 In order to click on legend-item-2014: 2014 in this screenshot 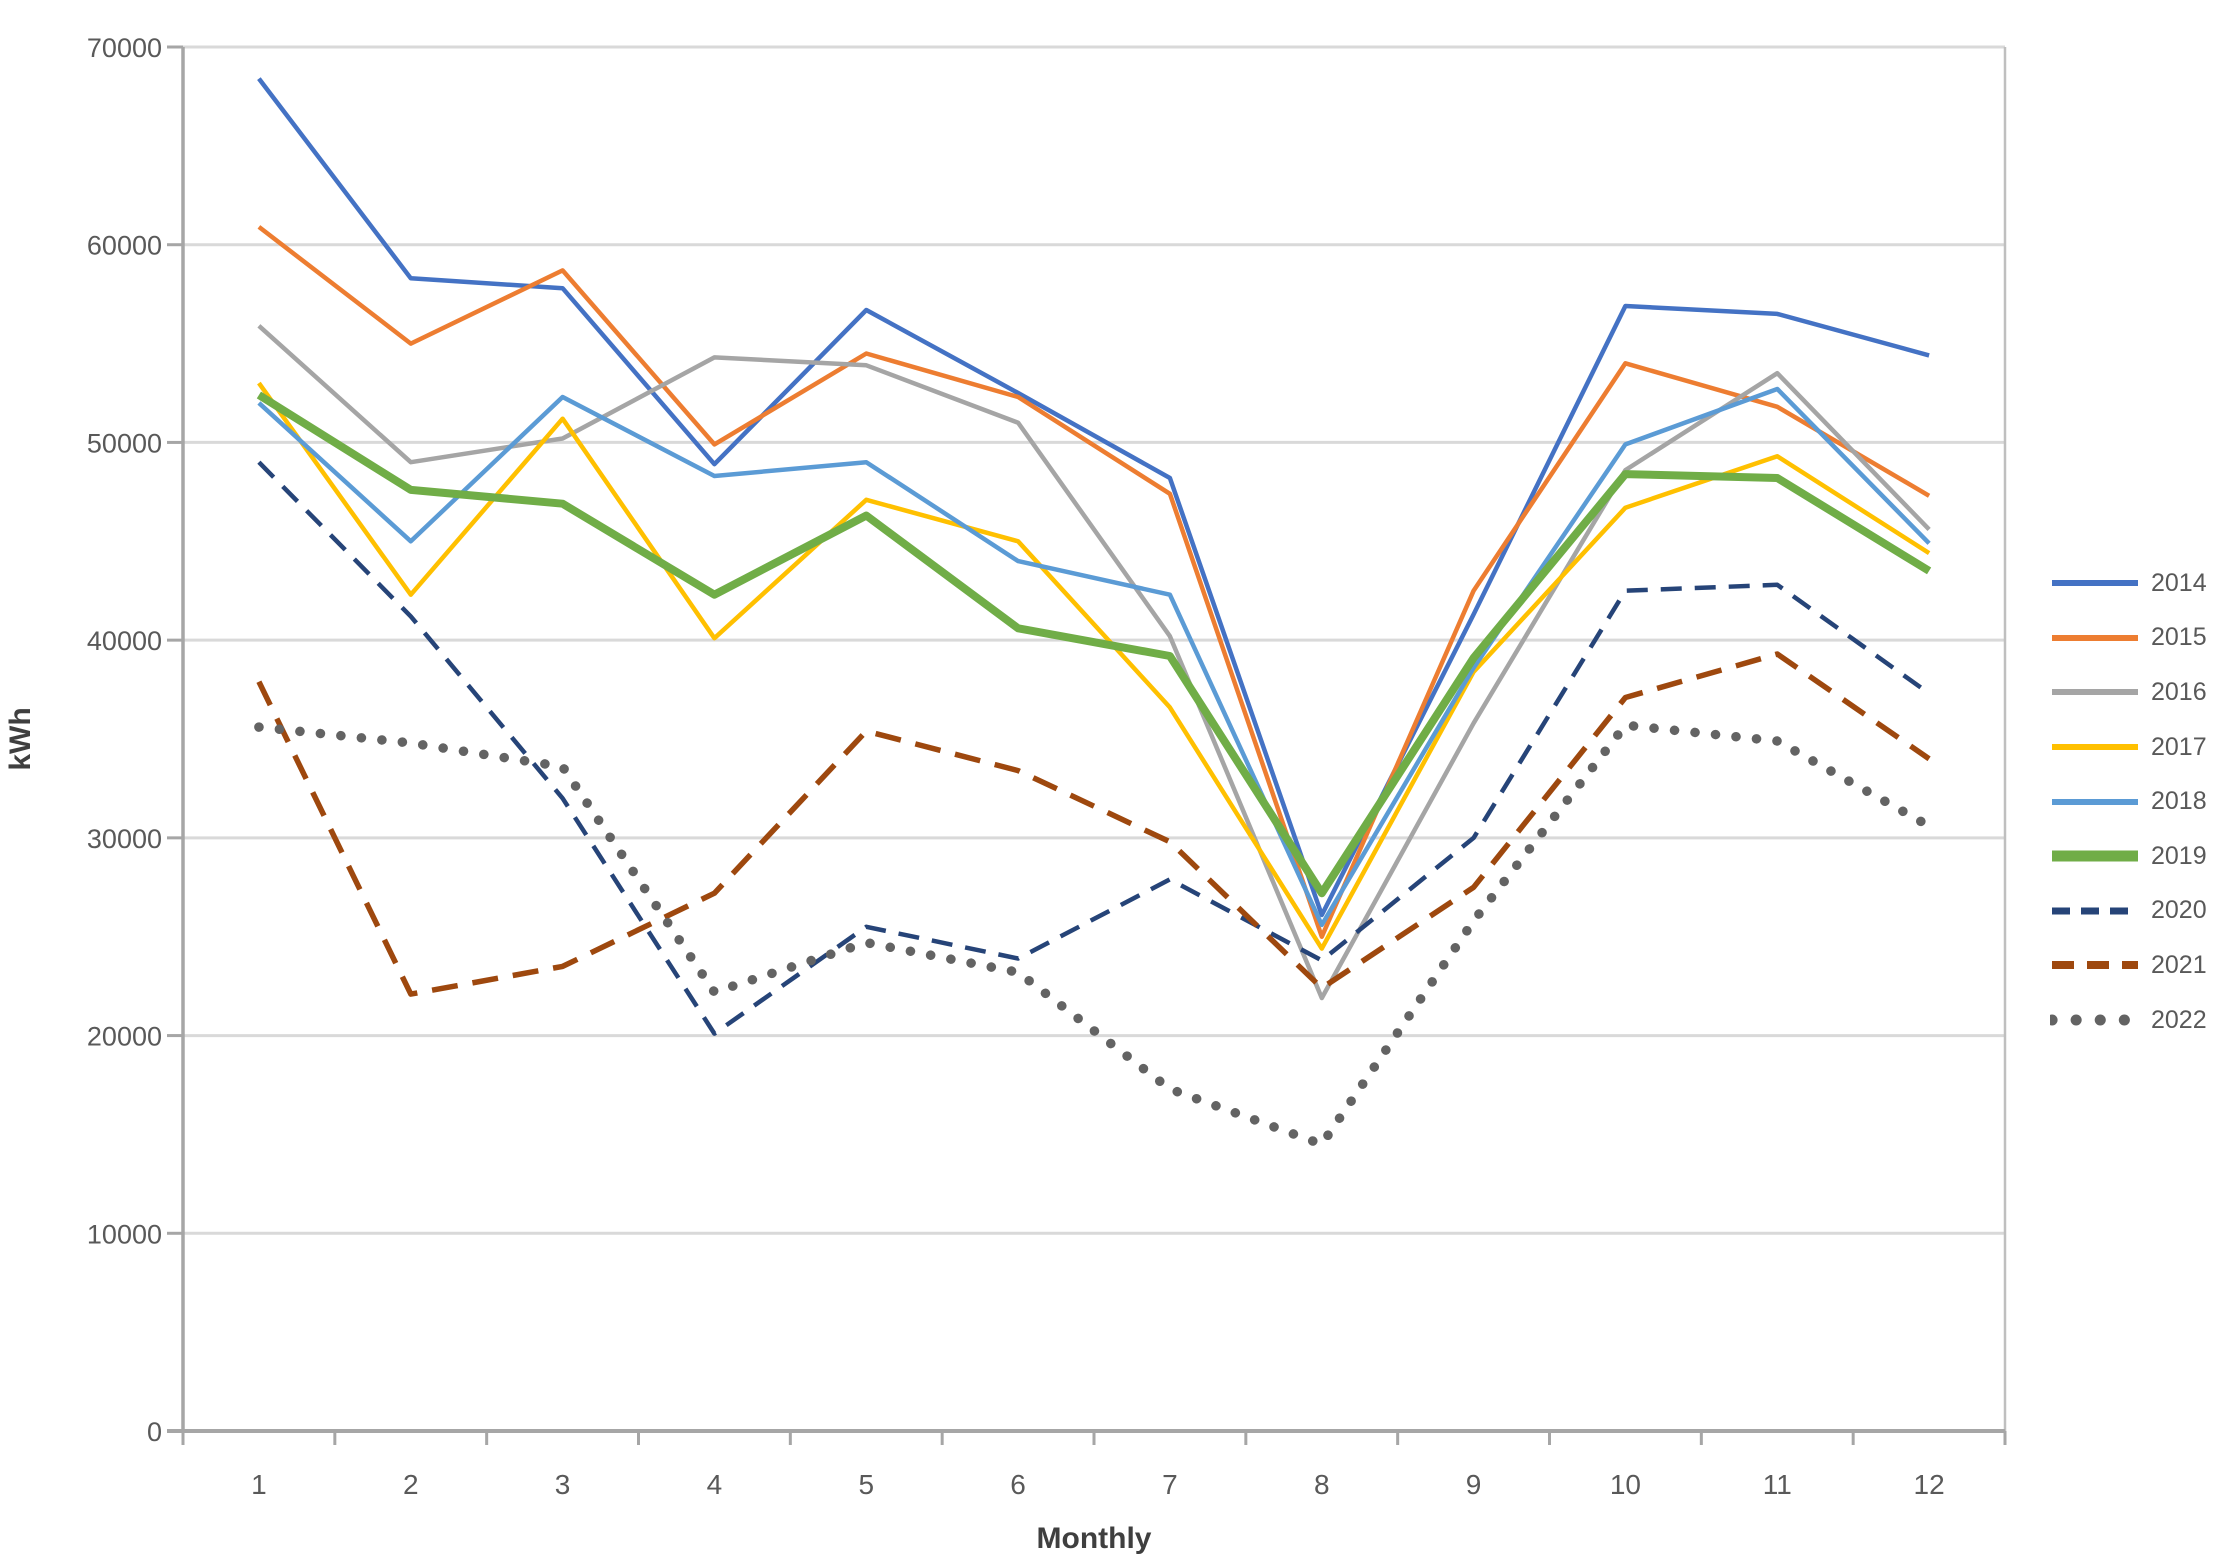, I will do `click(2128, 583)`.